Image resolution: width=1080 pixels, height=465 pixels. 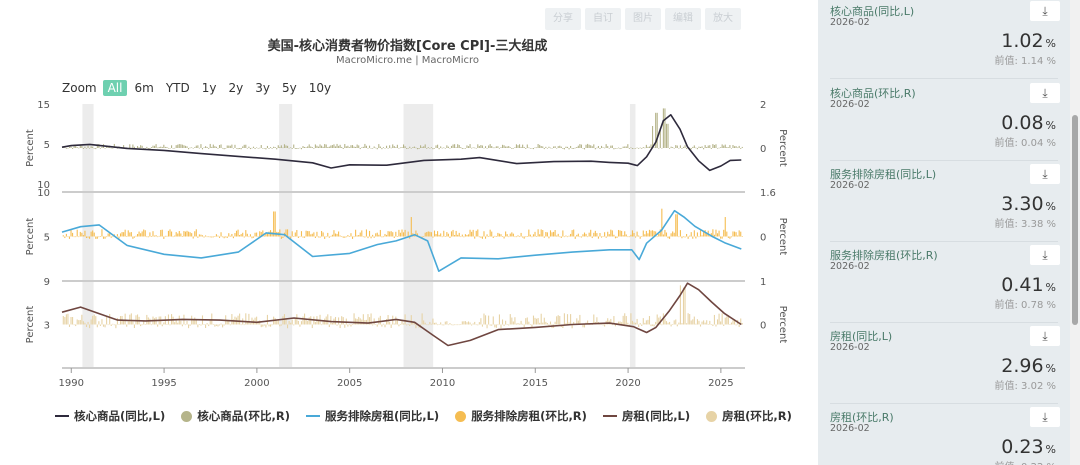 I want to click on scrollbar, so click(x=1075, y=232).